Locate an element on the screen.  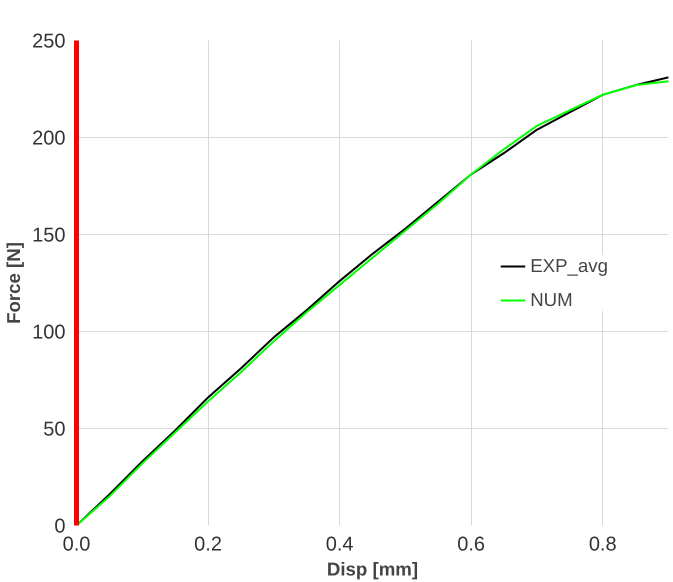
legend-label: NUM is located at coordinates (551, 299).